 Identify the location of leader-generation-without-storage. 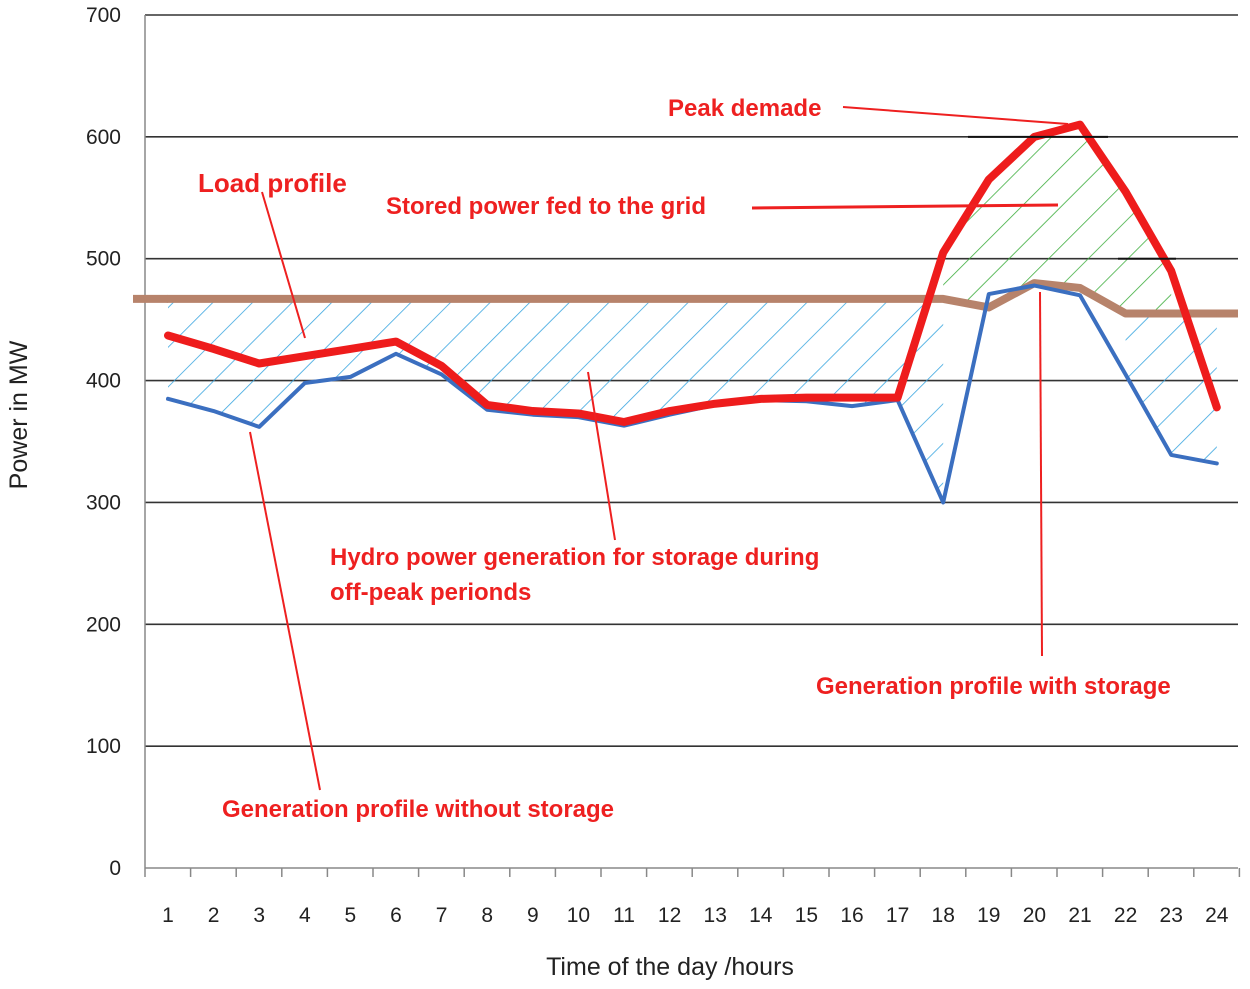
(285, 611).